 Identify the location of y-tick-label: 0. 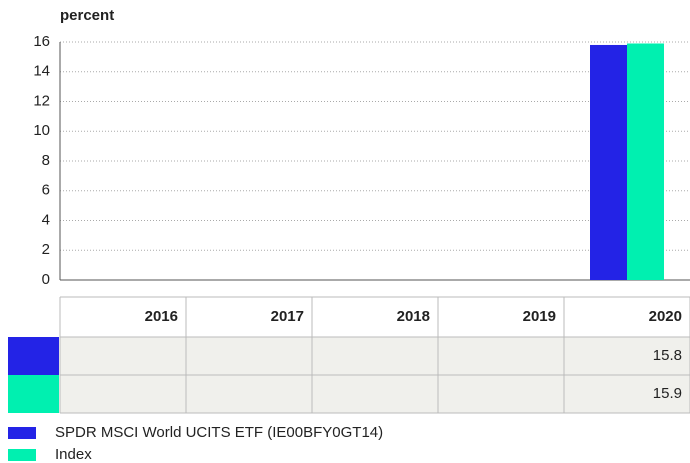
(46, 279).